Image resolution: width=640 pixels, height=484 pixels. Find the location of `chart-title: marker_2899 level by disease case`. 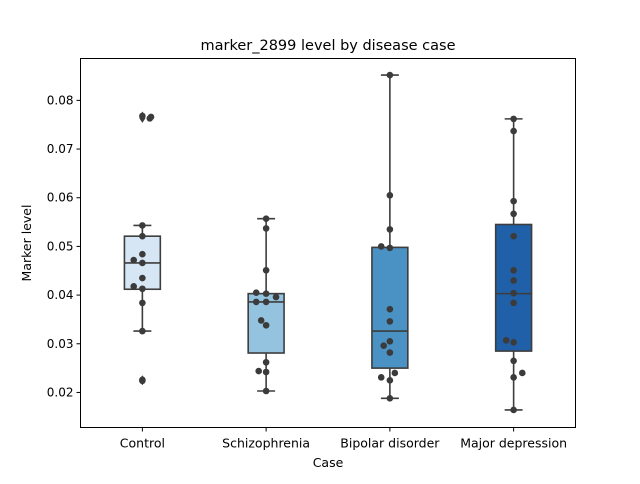

chart-title: marker_2899 level by disease case is located at coordinates (328, 46).